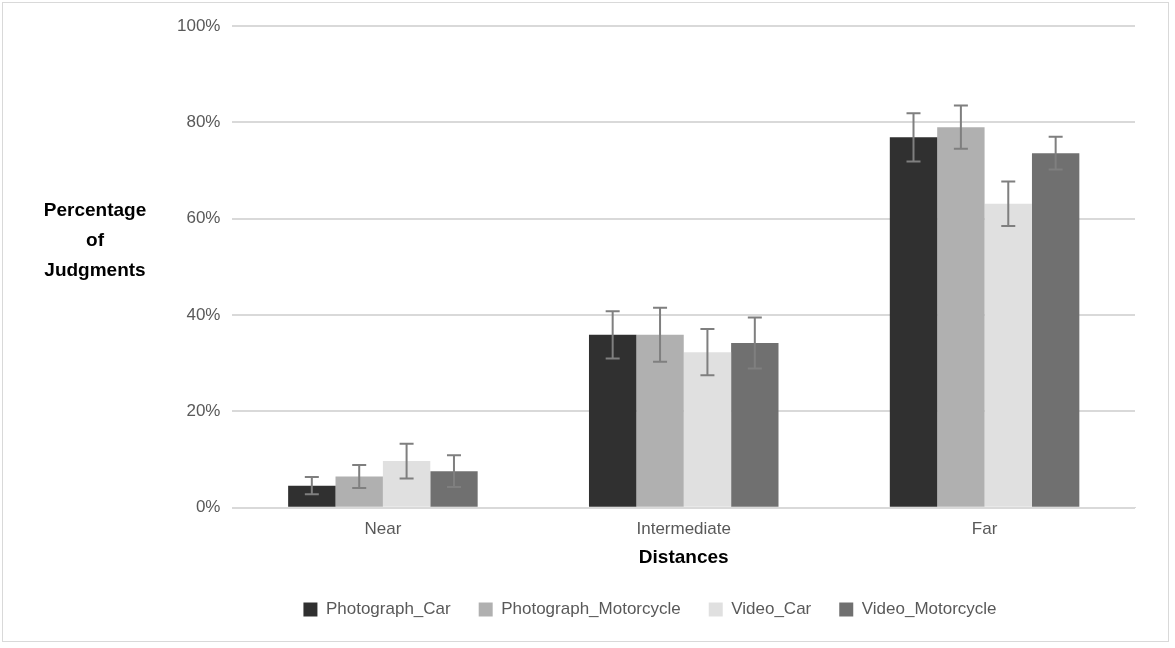  What do you see at coordinates (203, 122) in the screenshot?
I see `y-tick-label: 80%` at bounding box center [203, 122].